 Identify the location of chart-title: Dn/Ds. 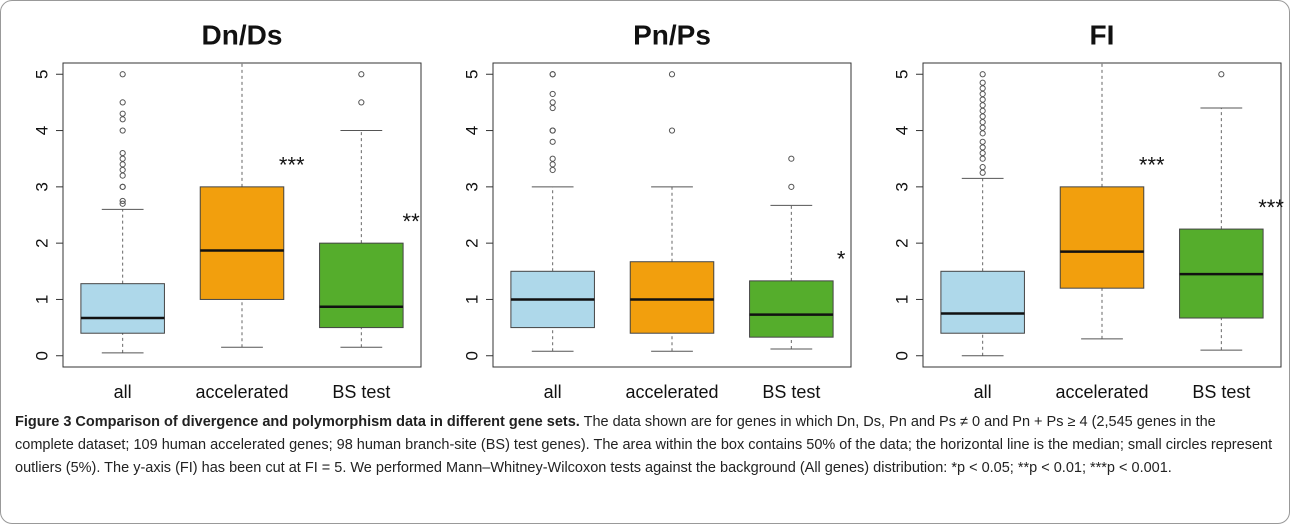
(242, 34).